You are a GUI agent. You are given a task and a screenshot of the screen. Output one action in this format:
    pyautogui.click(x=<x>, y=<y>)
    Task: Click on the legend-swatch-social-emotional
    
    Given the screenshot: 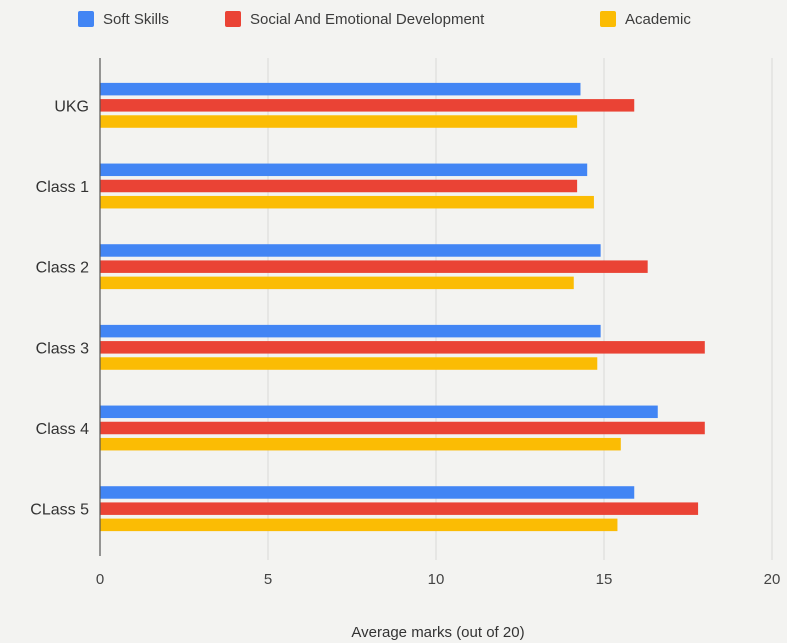 What is the action you would take?
    pyautogui.click(x=233, y=19)
    